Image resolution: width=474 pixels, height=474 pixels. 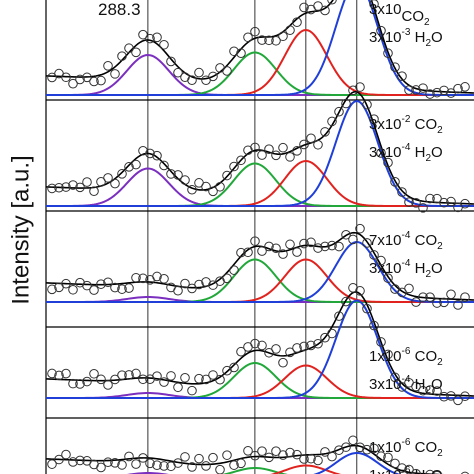 I want to click on peak-position-label: 288.3, so click(x=119, y=9).